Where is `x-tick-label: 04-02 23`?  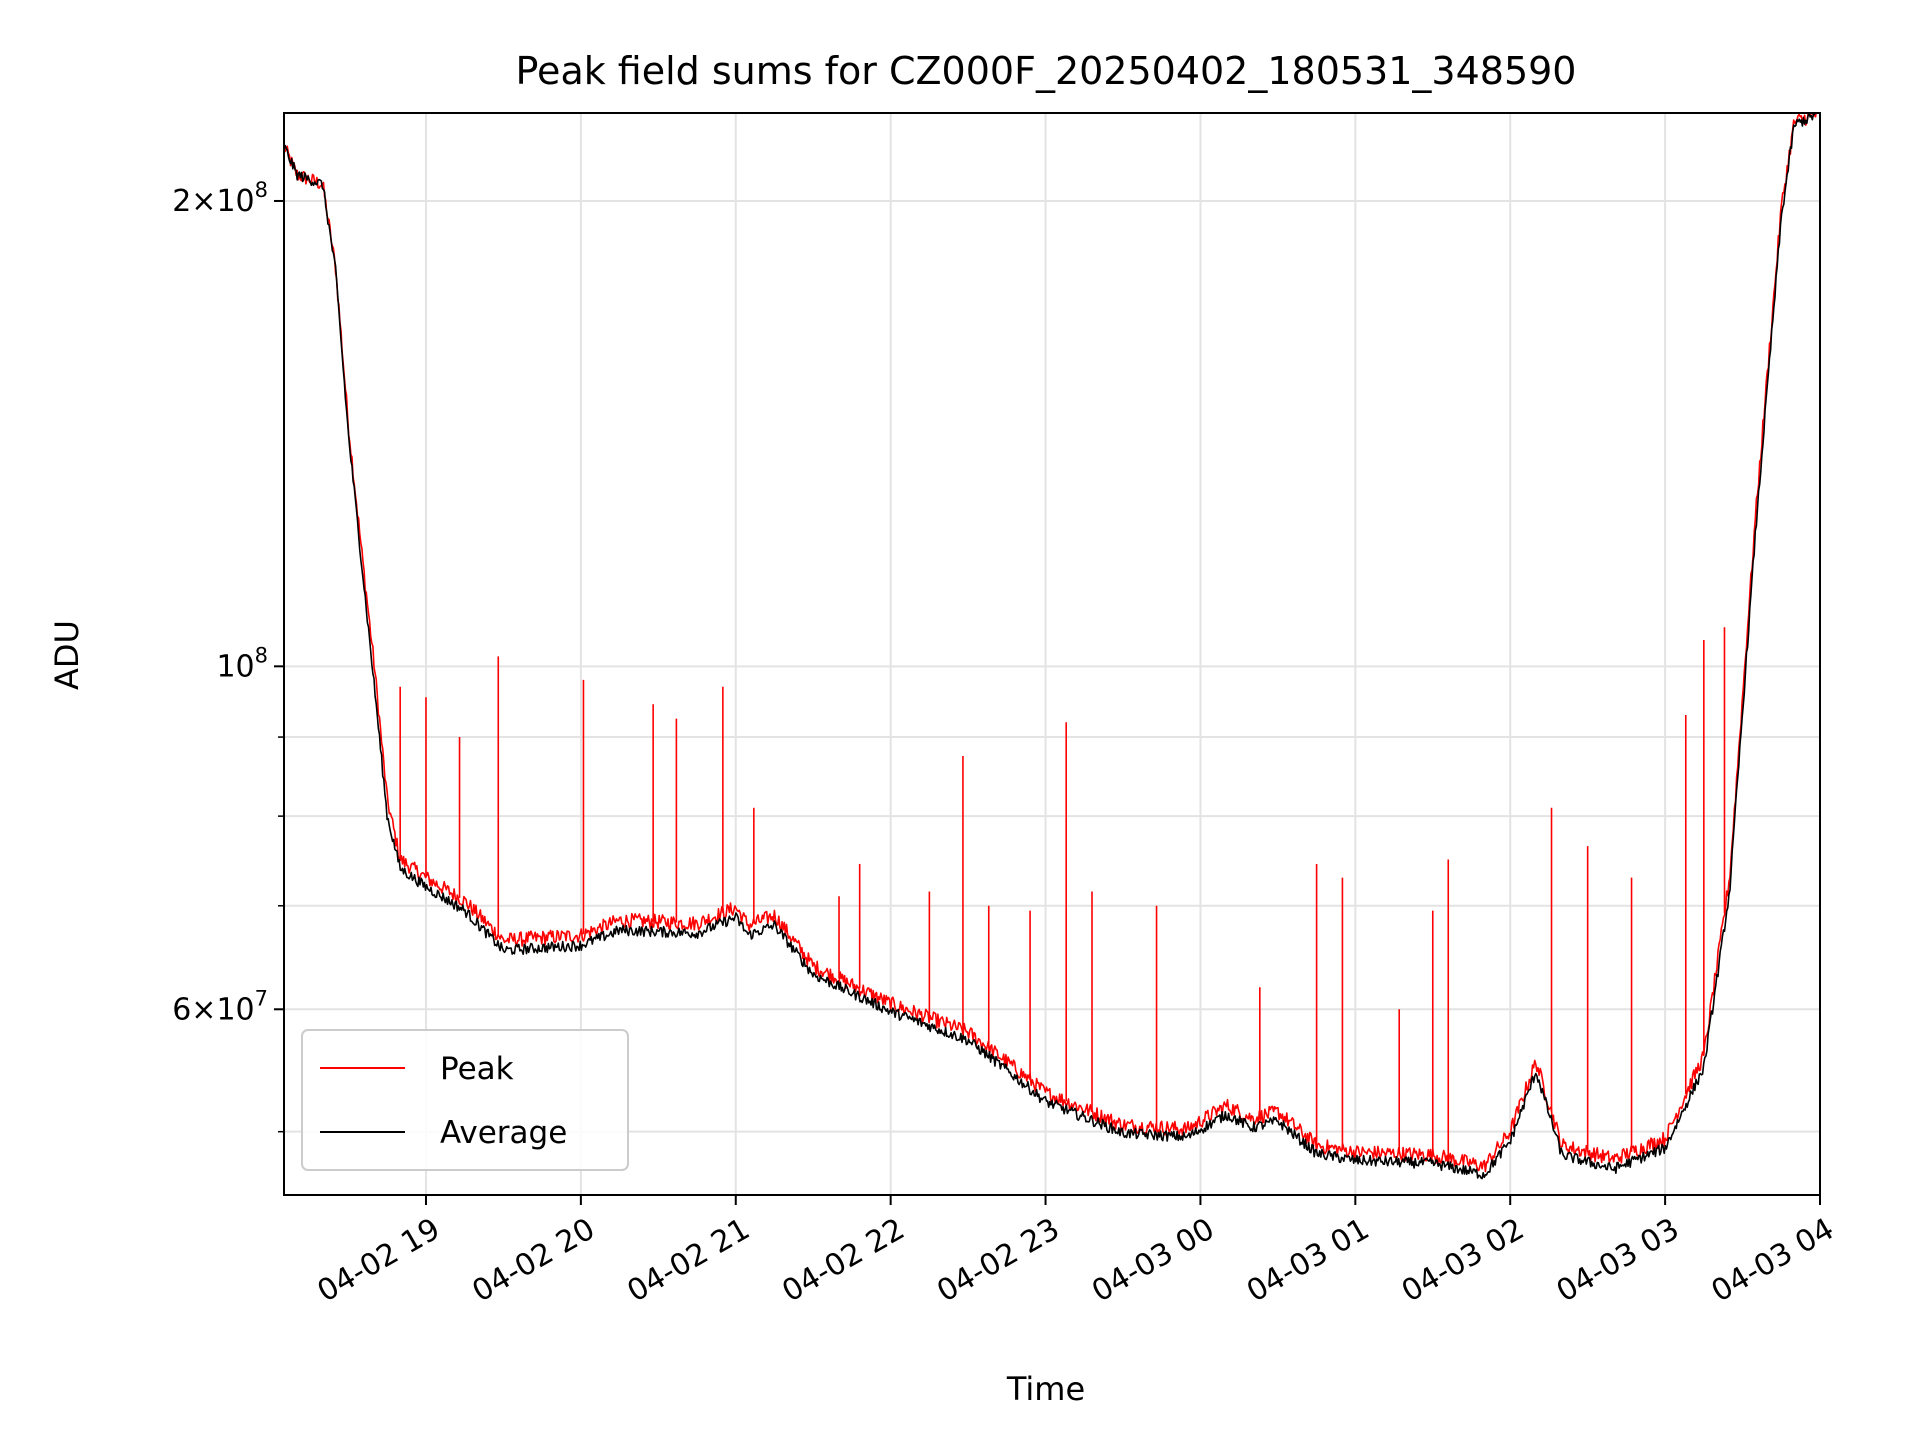
x-tick-label: 04-02 23 is located at coordinates (998, 1261).